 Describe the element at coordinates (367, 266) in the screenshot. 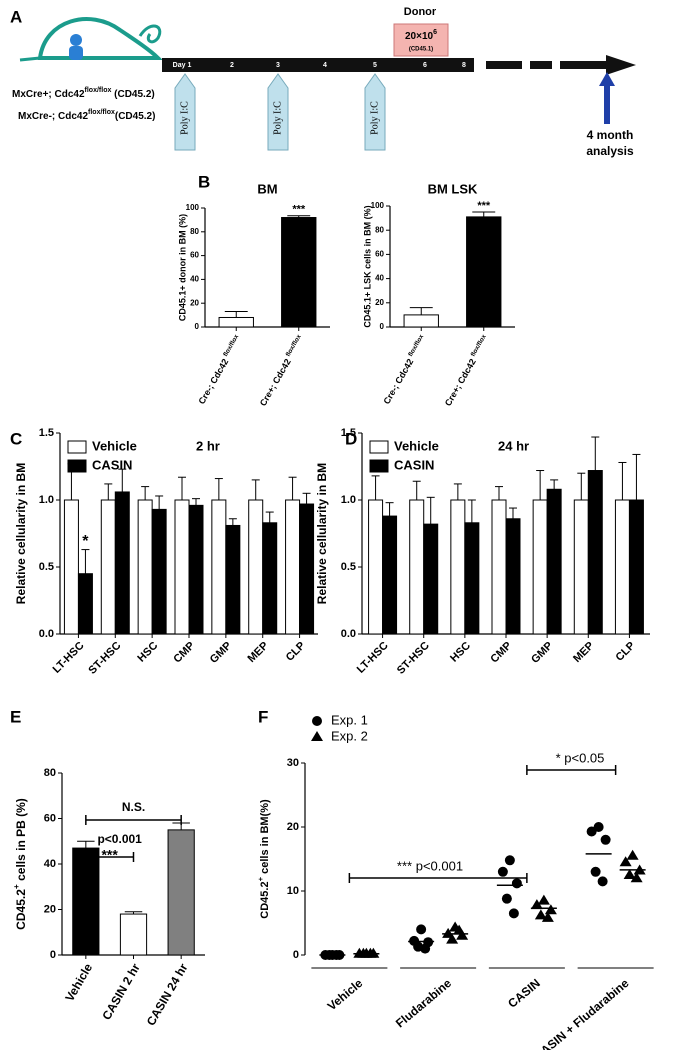

I see `y-axis-label: CD45.1+ LSK cells in BM (%)` at that location.